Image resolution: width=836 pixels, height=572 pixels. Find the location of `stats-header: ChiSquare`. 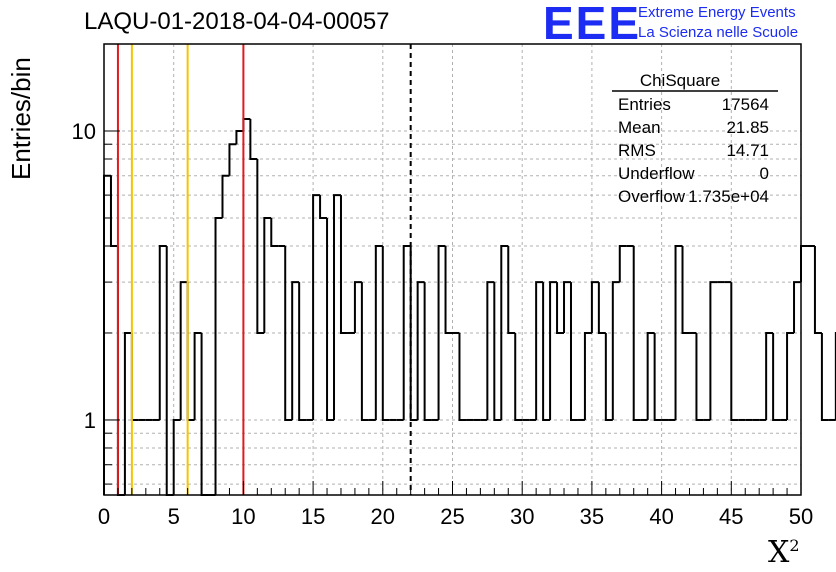

stats-header: ChiSquare is located at coordinates (680, 80).